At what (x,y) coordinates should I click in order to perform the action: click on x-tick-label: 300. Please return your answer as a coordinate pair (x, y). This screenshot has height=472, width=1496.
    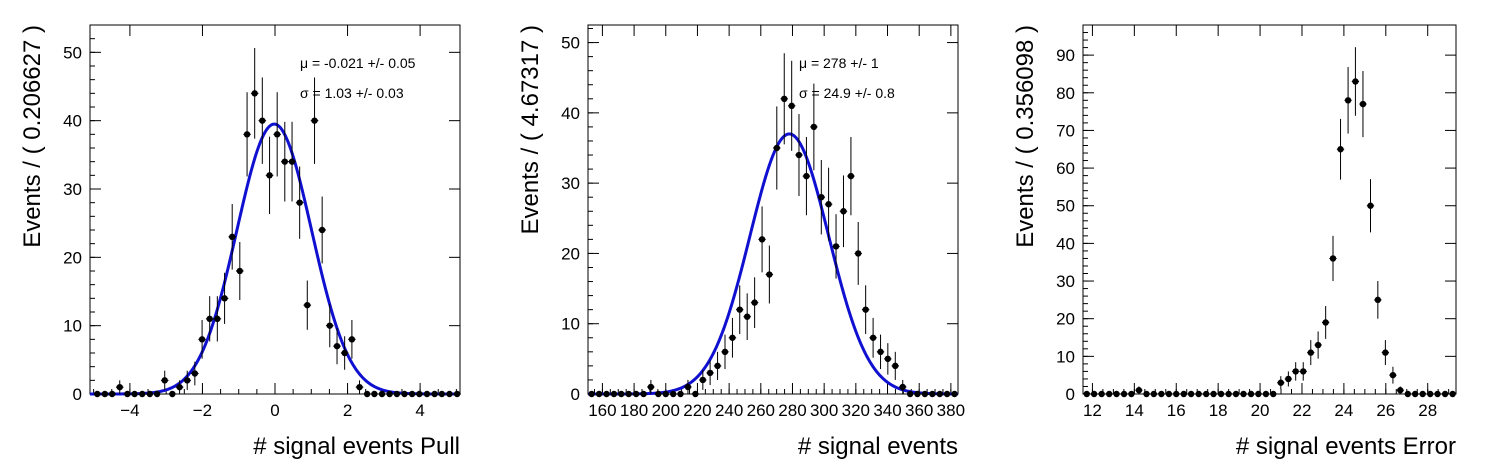
    Looking at the image, I should click on (824, 410).